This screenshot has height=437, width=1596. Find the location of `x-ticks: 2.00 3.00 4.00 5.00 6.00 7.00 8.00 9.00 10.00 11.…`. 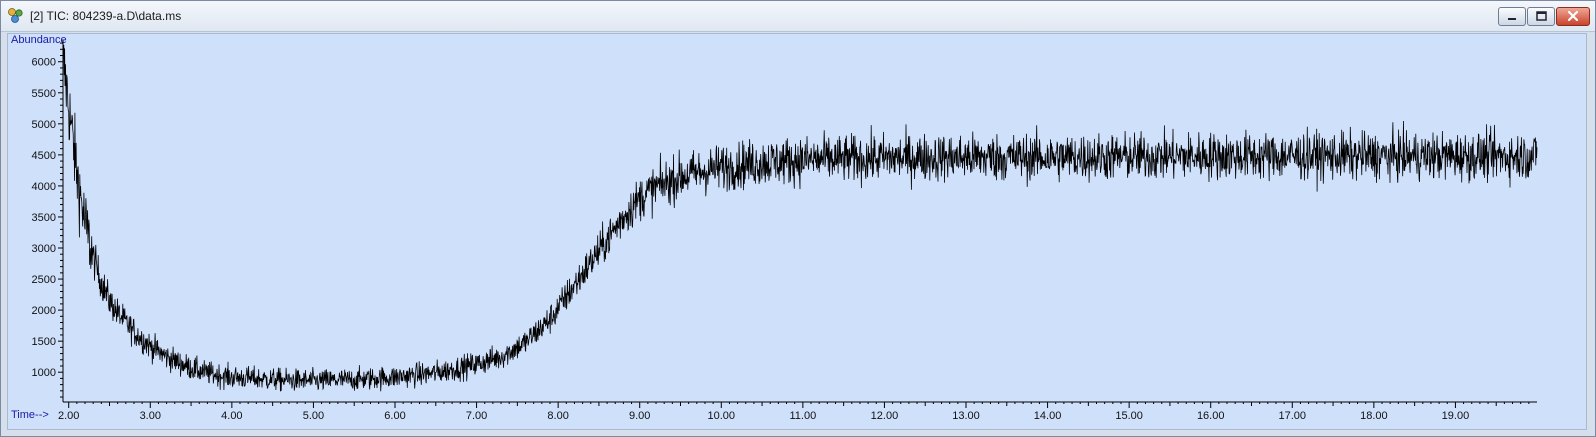

x-ticks: 2.00 3.00 4.00 5.00 6.00 7.00 8.00 9.00 10.00 11.… is located at coordinates (794, 412).